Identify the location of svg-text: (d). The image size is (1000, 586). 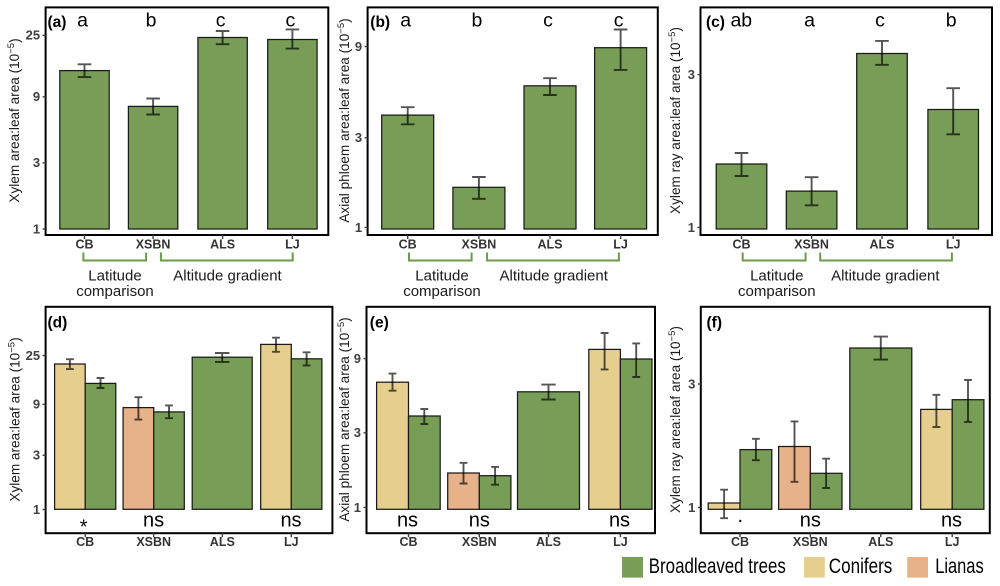
(58, 323).